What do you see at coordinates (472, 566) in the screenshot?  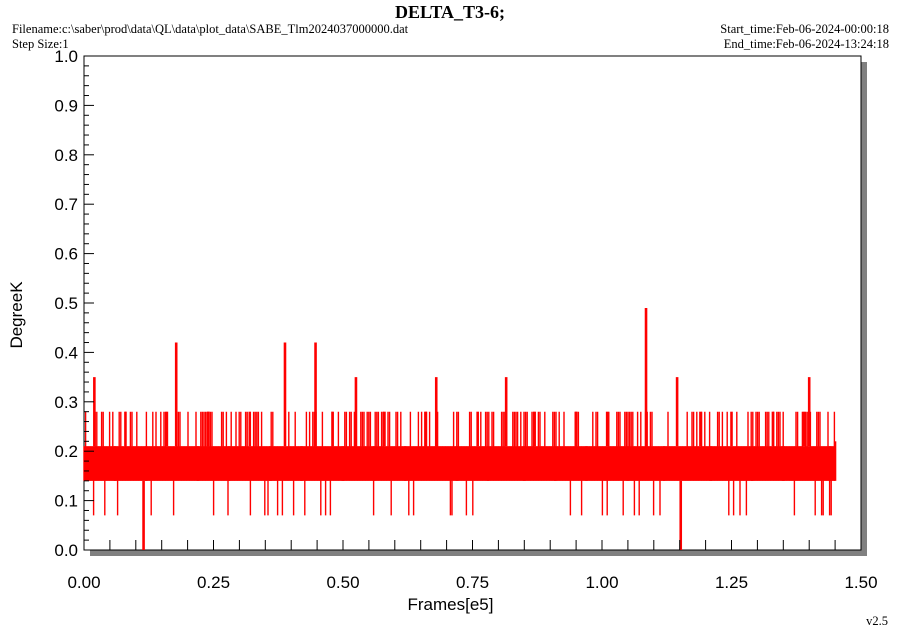 I see `x-axis-ticks: 0.00 0.25 0.50 0.75 1.00 1.25 1.50` at bounding box center [472, 566].